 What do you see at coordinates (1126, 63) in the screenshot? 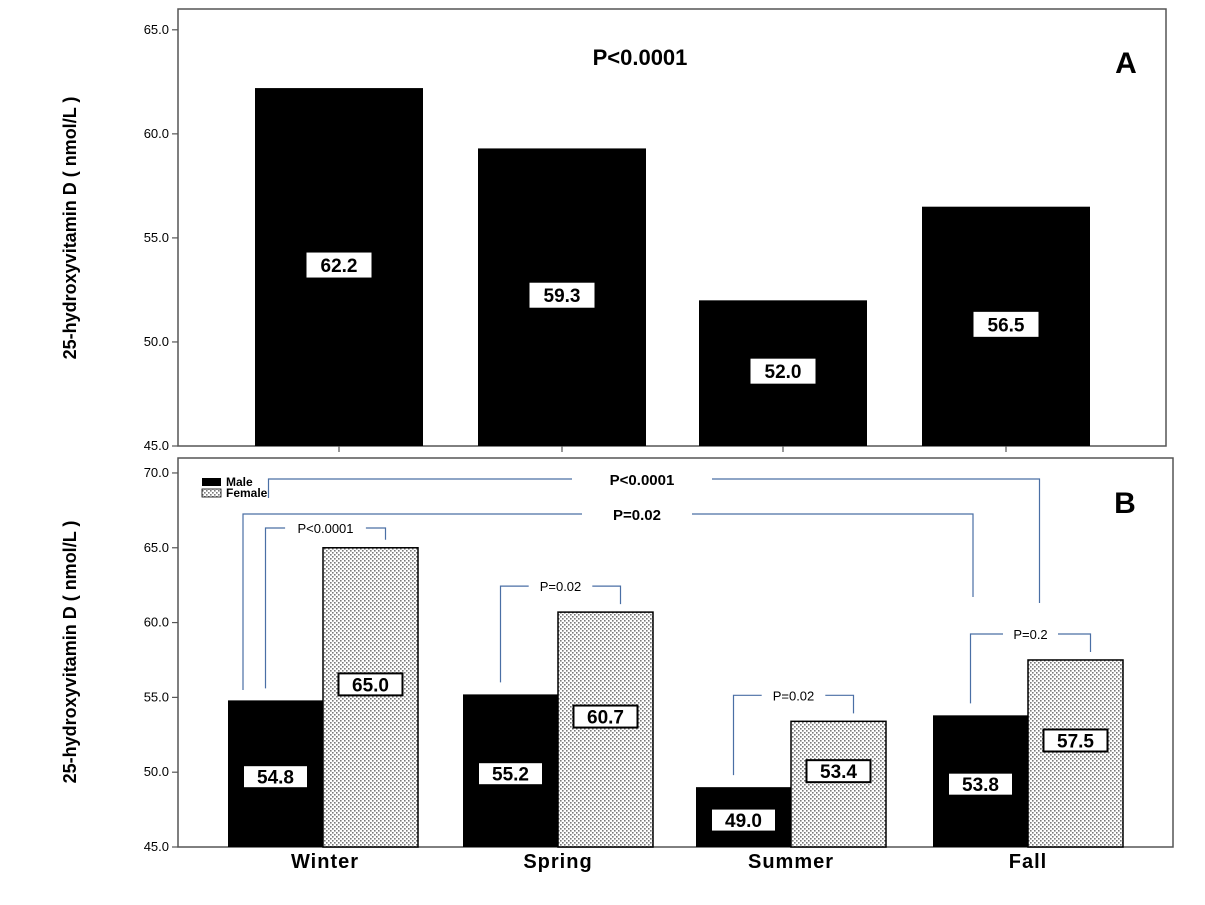
I see `panel-a-letter: A` at bounding box center [1126, 63].